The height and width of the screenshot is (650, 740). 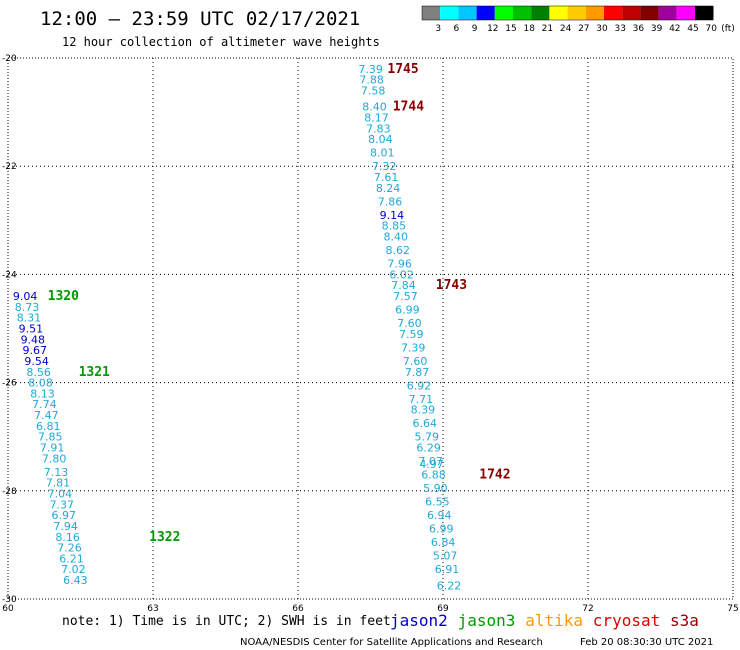 What do you see at coordinates (44, 404) in the screenshot?
I see `wave-height-value: 7.74` at bounding box center [44, 404].